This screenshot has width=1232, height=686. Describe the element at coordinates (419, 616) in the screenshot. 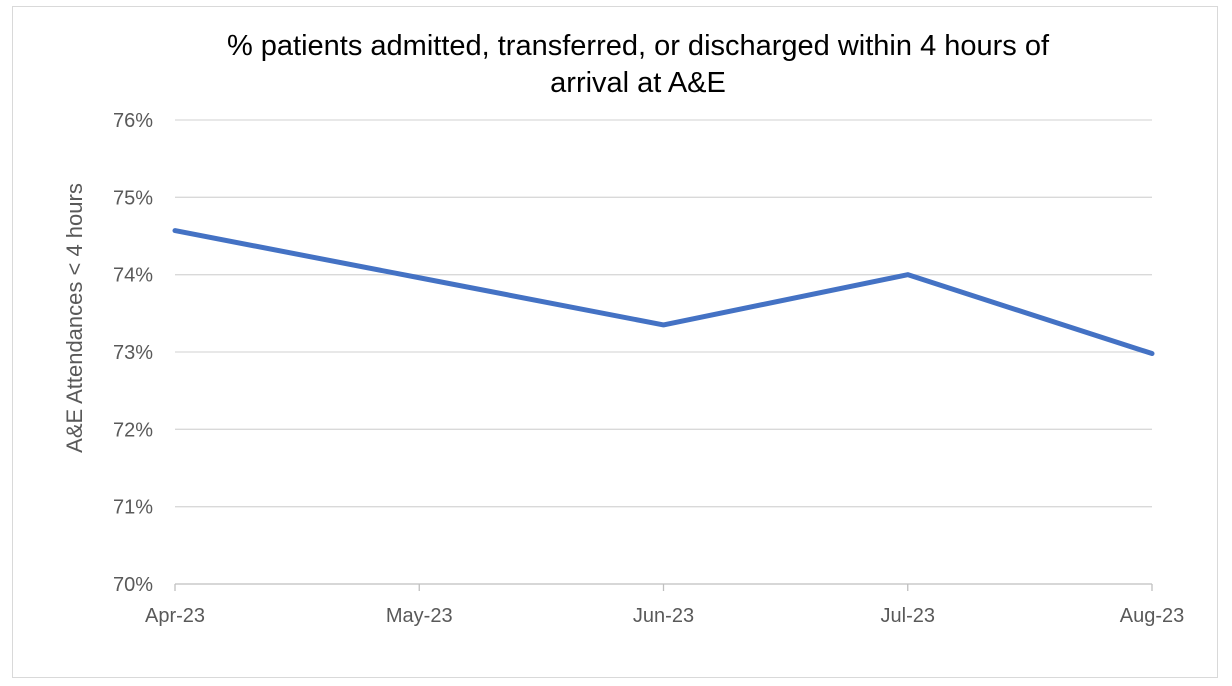

I see `x-tick-label: May-23` at that location.